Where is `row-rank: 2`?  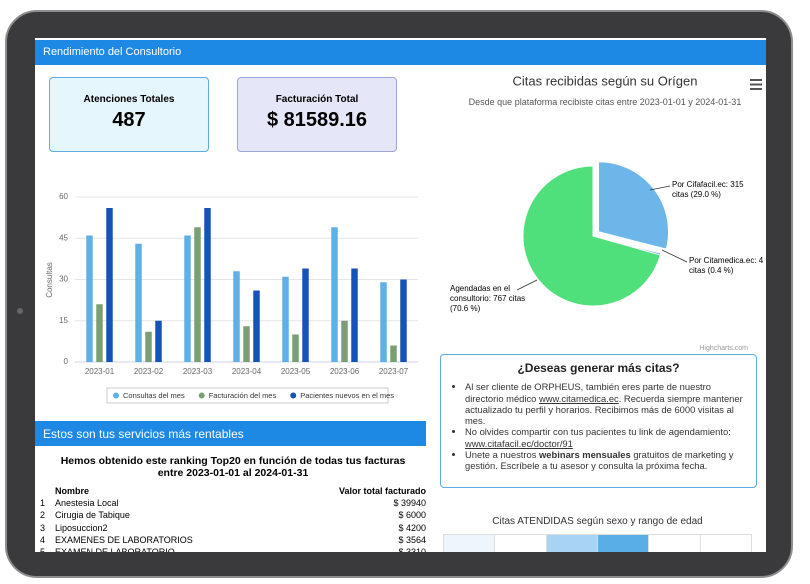 row-rank: 2 is located at coordinates (43, 515).